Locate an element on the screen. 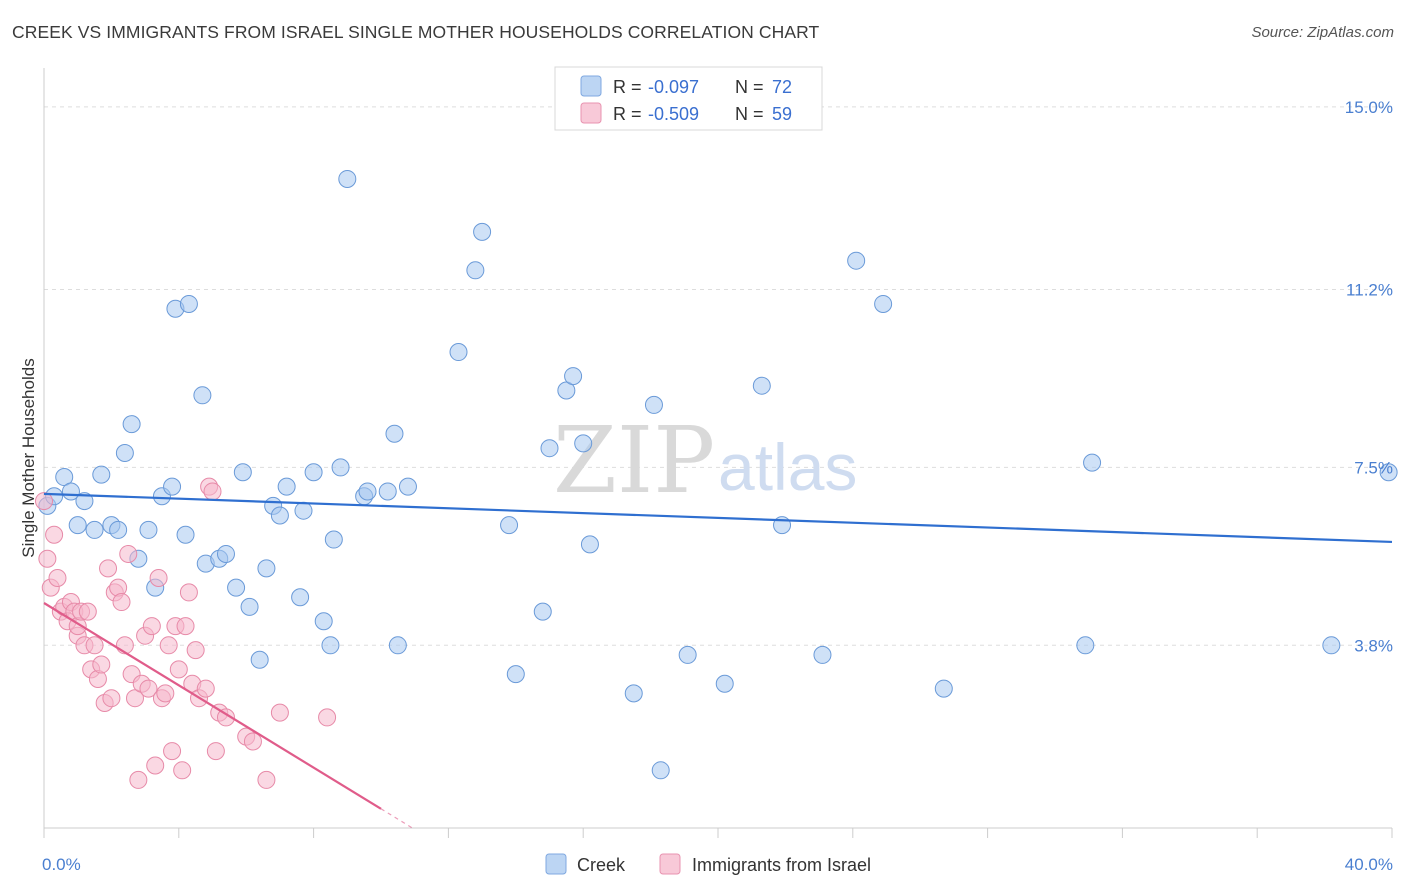  y-tick-label: 11.2% is located at coordinates (1369, 290).